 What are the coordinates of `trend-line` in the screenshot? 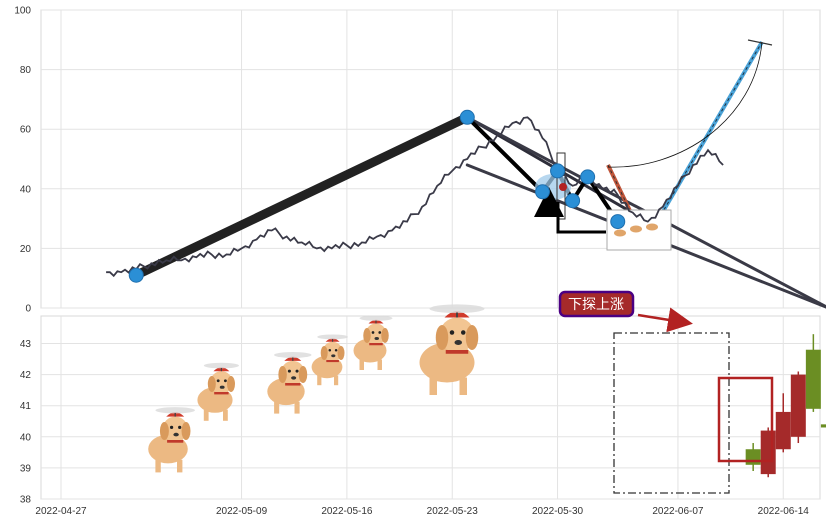 It's located at (301, 196).